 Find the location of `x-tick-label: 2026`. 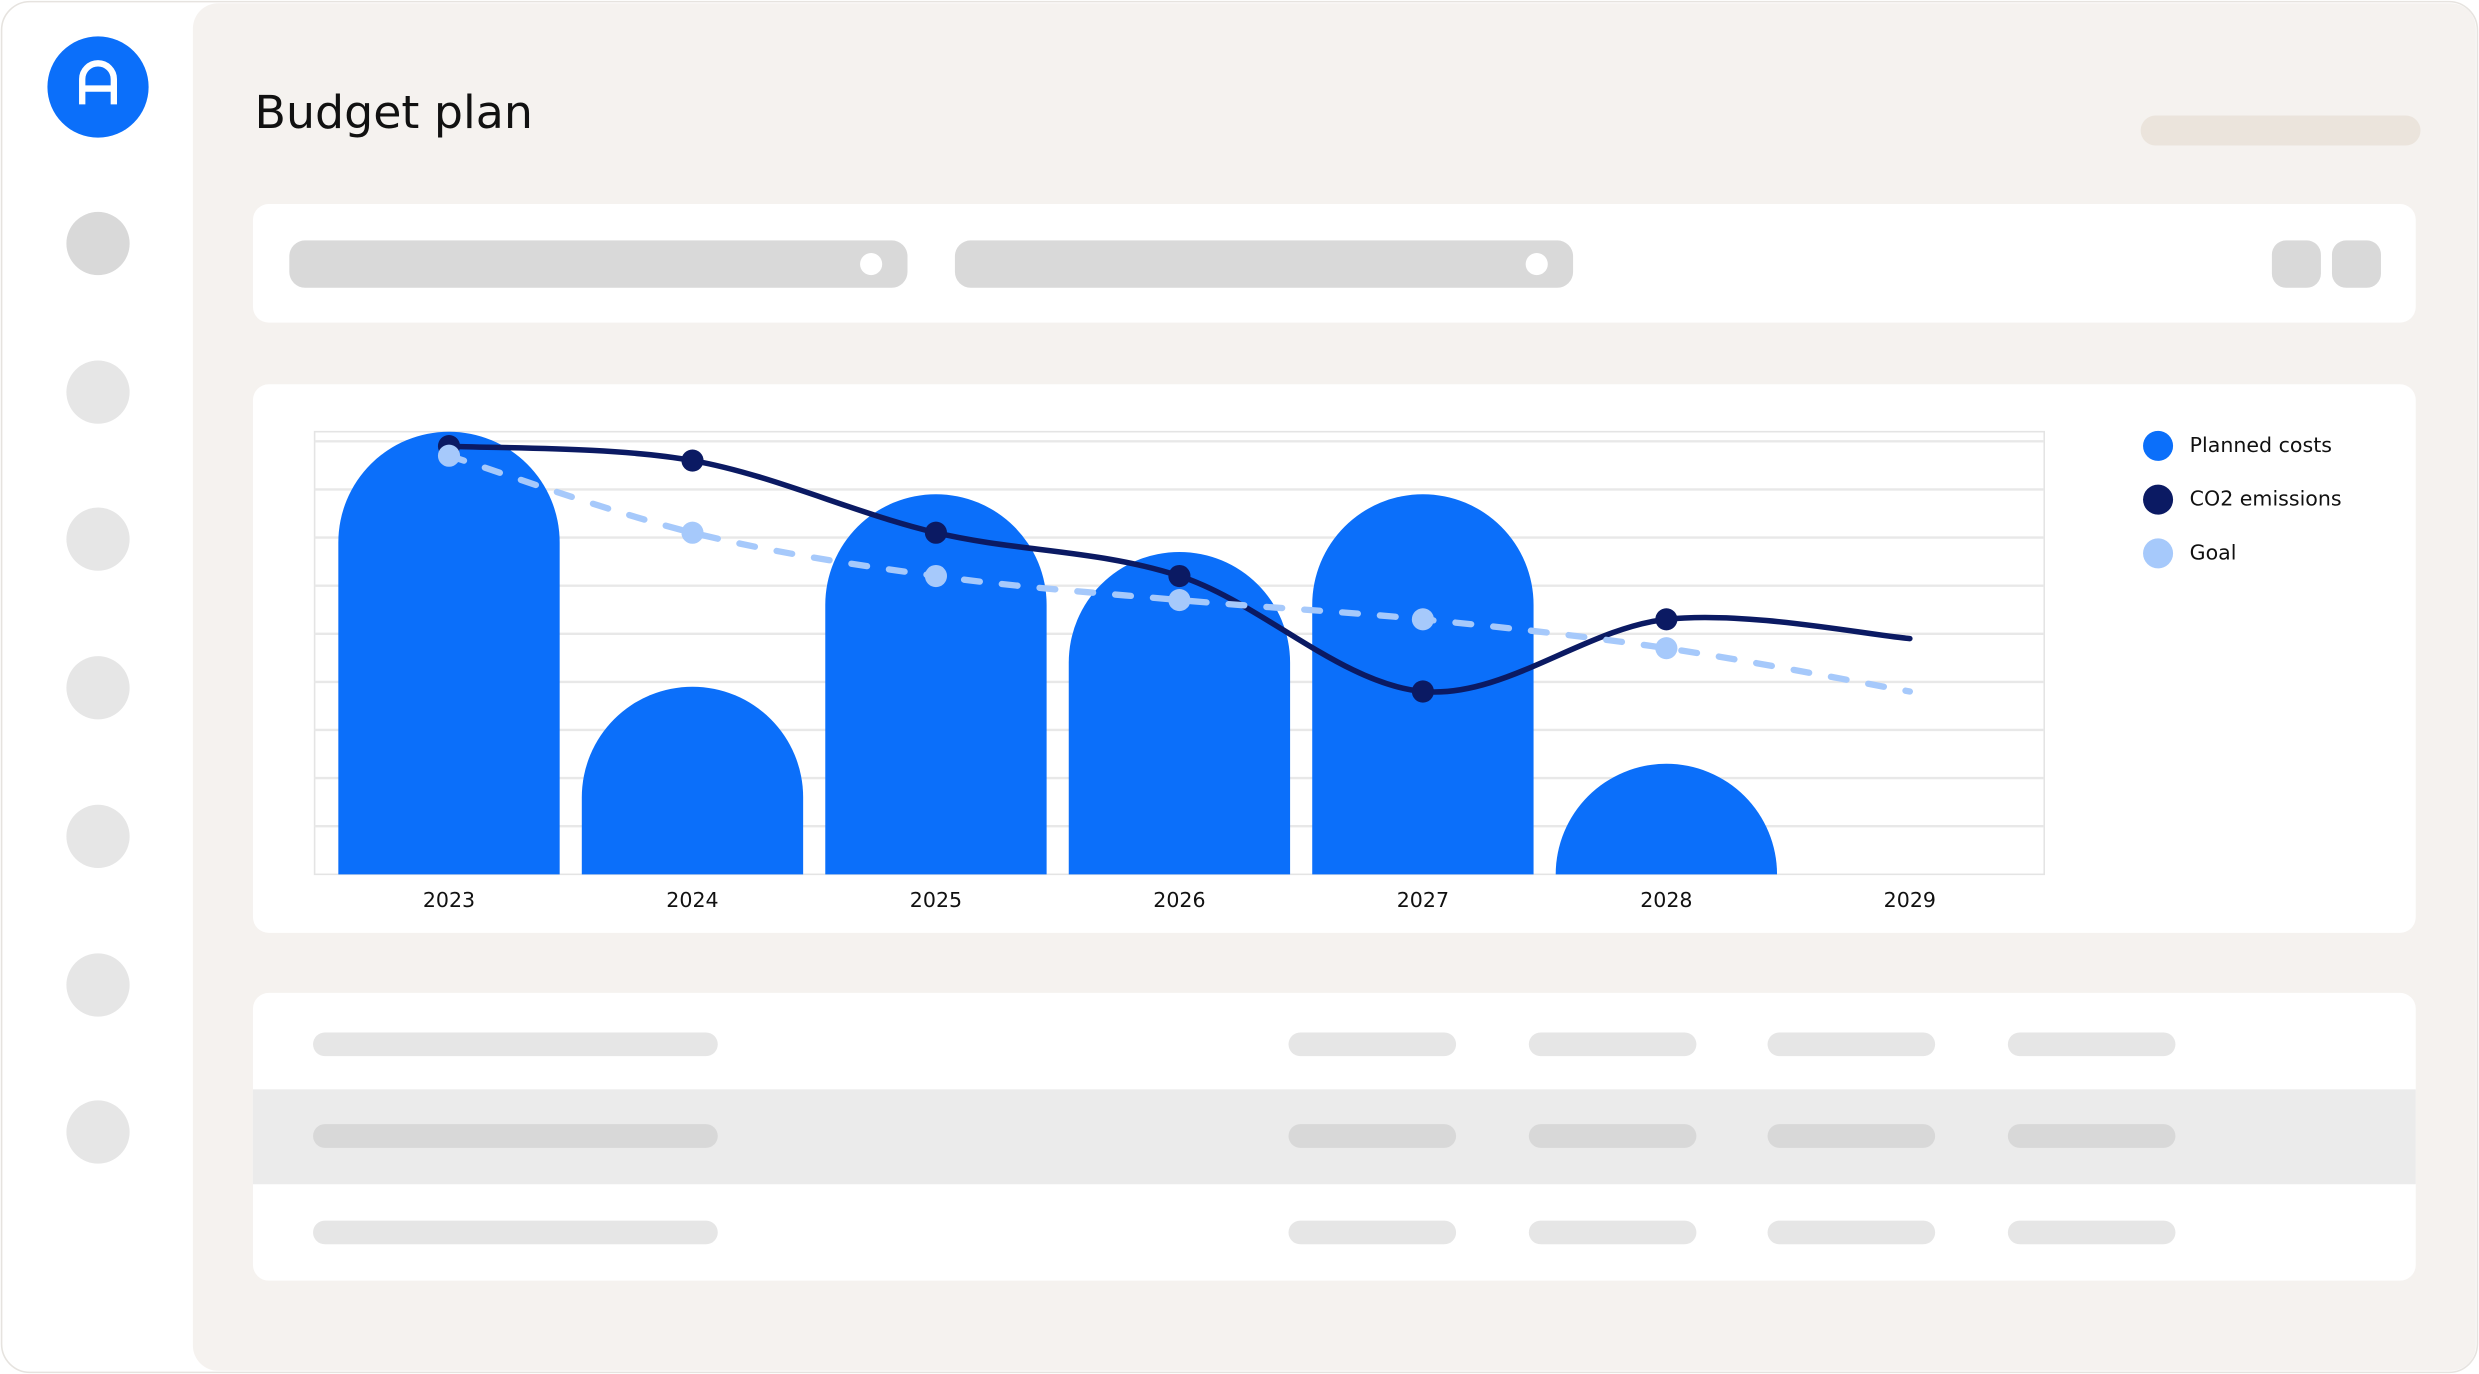

x-tick-label: 2026 is located at coordinates (1179, 900).